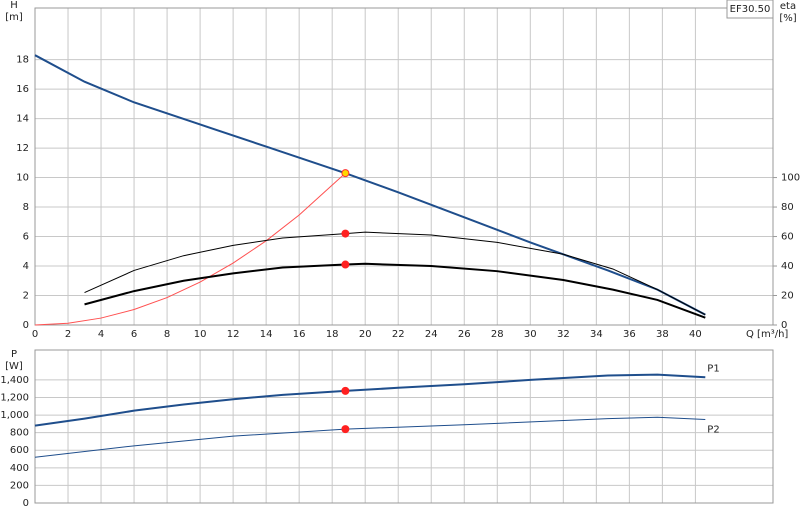  What do you see at coordinates (365, 334) in the screenshot?
I see `x-tick-label: 20` at bounding box center [365, 334].